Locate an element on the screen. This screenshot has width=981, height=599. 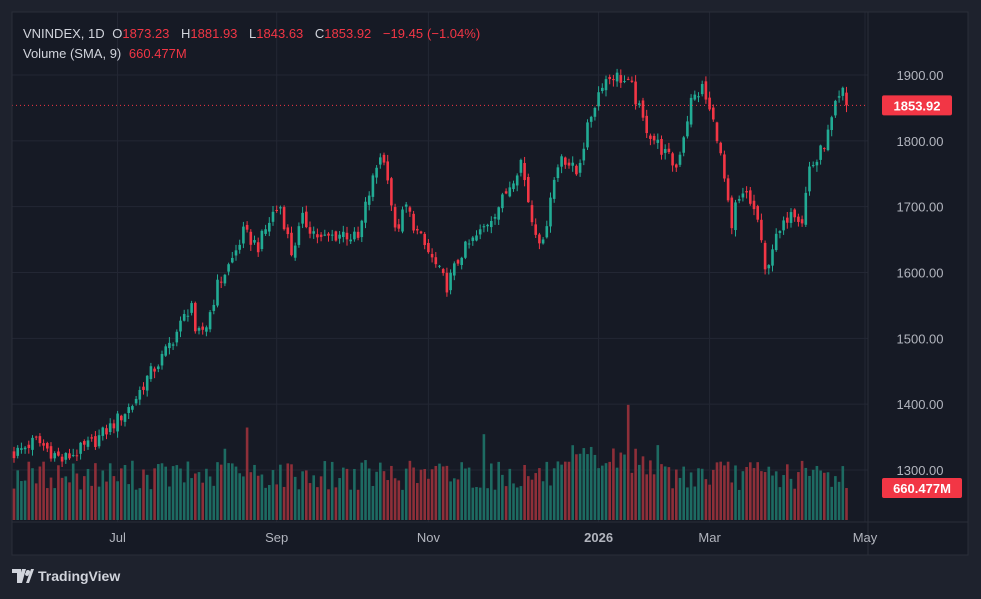
tradingview-logo: TradingView is located at coordinates (66, 576).